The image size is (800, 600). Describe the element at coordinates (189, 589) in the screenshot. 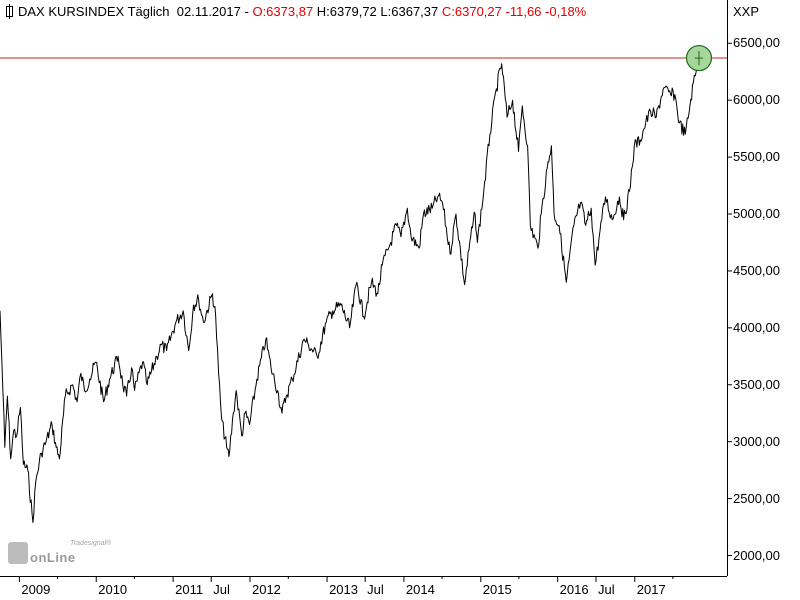

I see `x-tick-label: 2011` at that location.